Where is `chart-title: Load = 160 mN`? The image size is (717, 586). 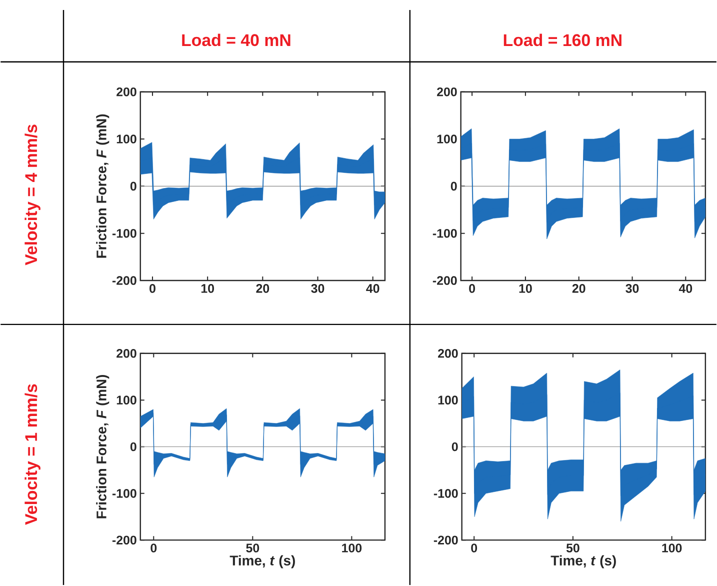
chart-title: Load = 160 mN is located at coordinates (563, 40).